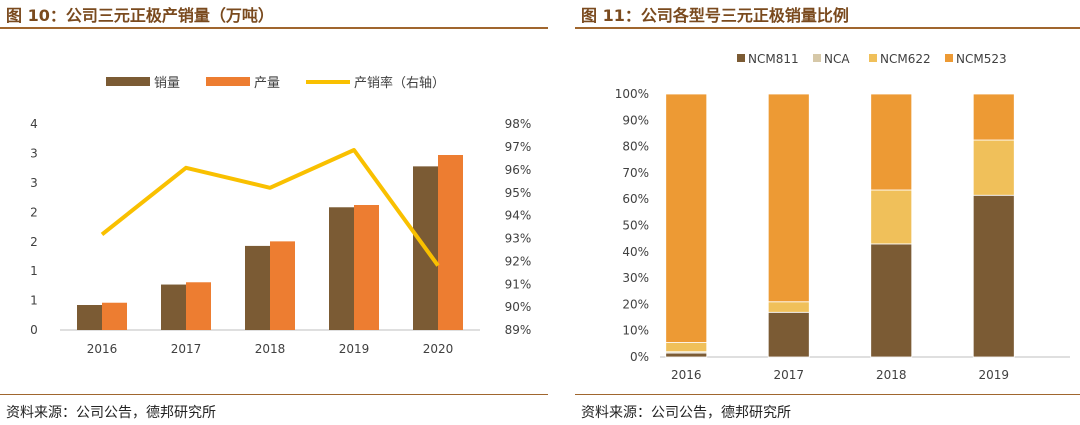  Describe the element at coordinates (635, 120) in the screenshot. I see `y-axis-tick-label: 90%` at that location.